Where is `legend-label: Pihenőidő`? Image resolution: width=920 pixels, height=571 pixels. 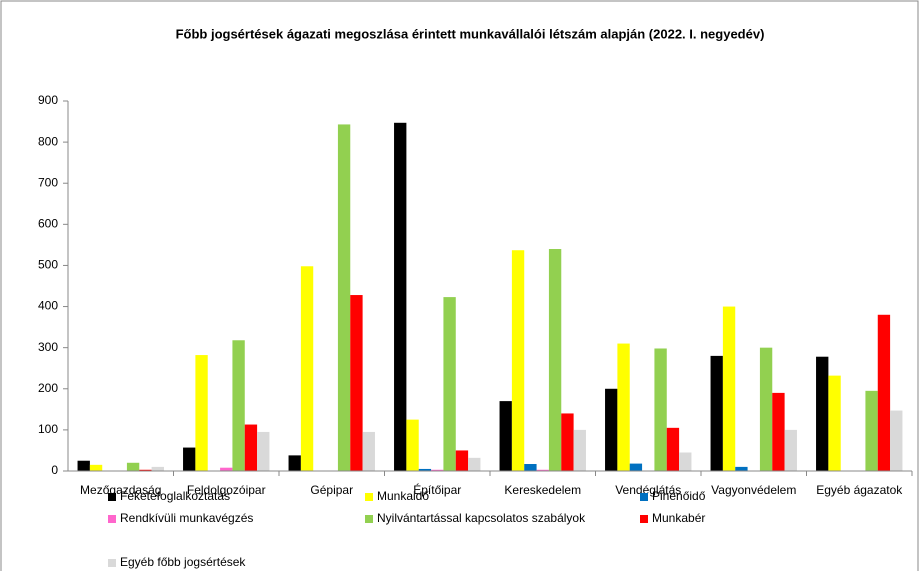 legend-label: Pihenőidő is located at coordinates (679, 496).